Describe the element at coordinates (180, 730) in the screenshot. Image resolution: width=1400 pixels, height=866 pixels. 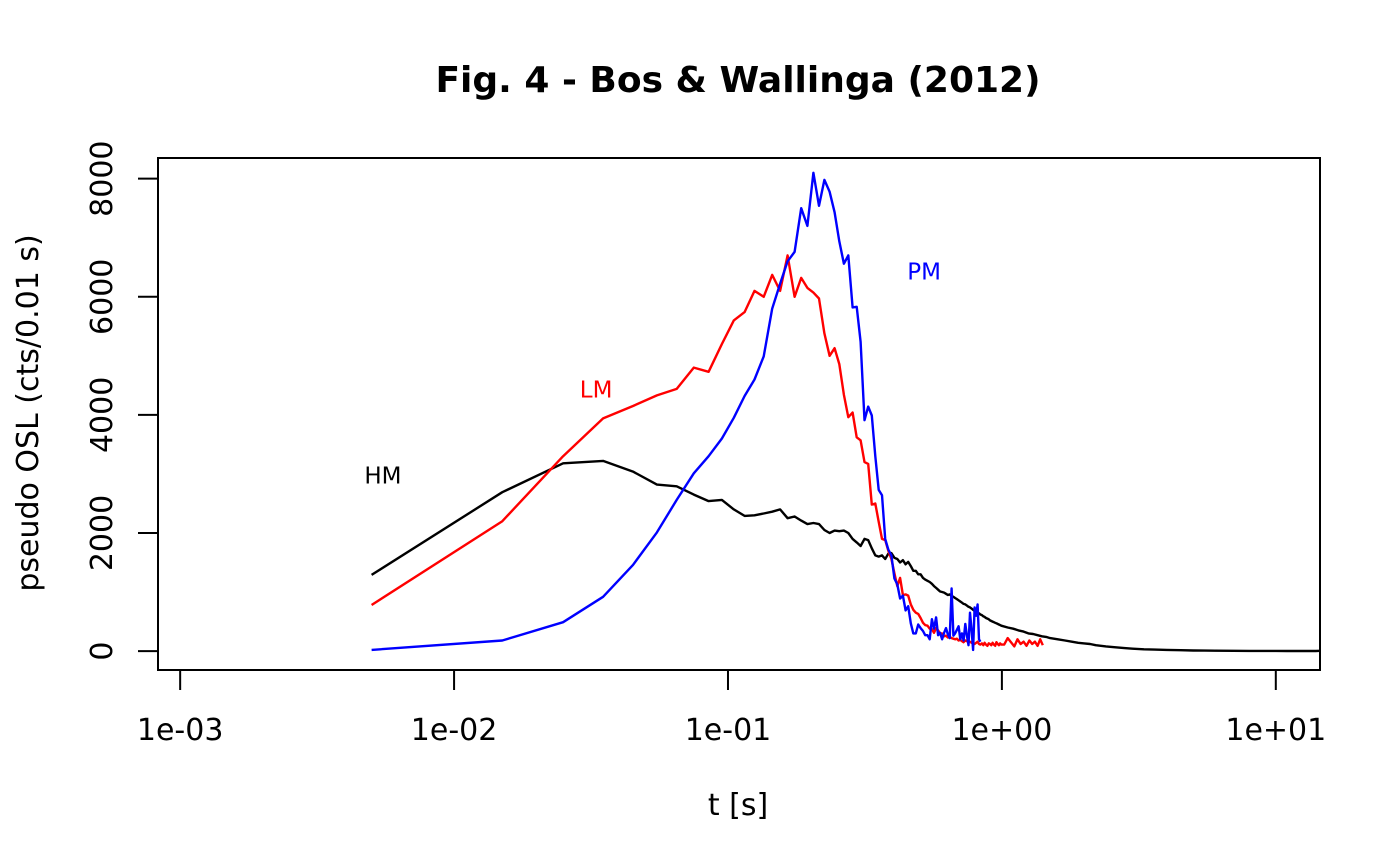
I see `x-tick-label: 1e-03` at that location.